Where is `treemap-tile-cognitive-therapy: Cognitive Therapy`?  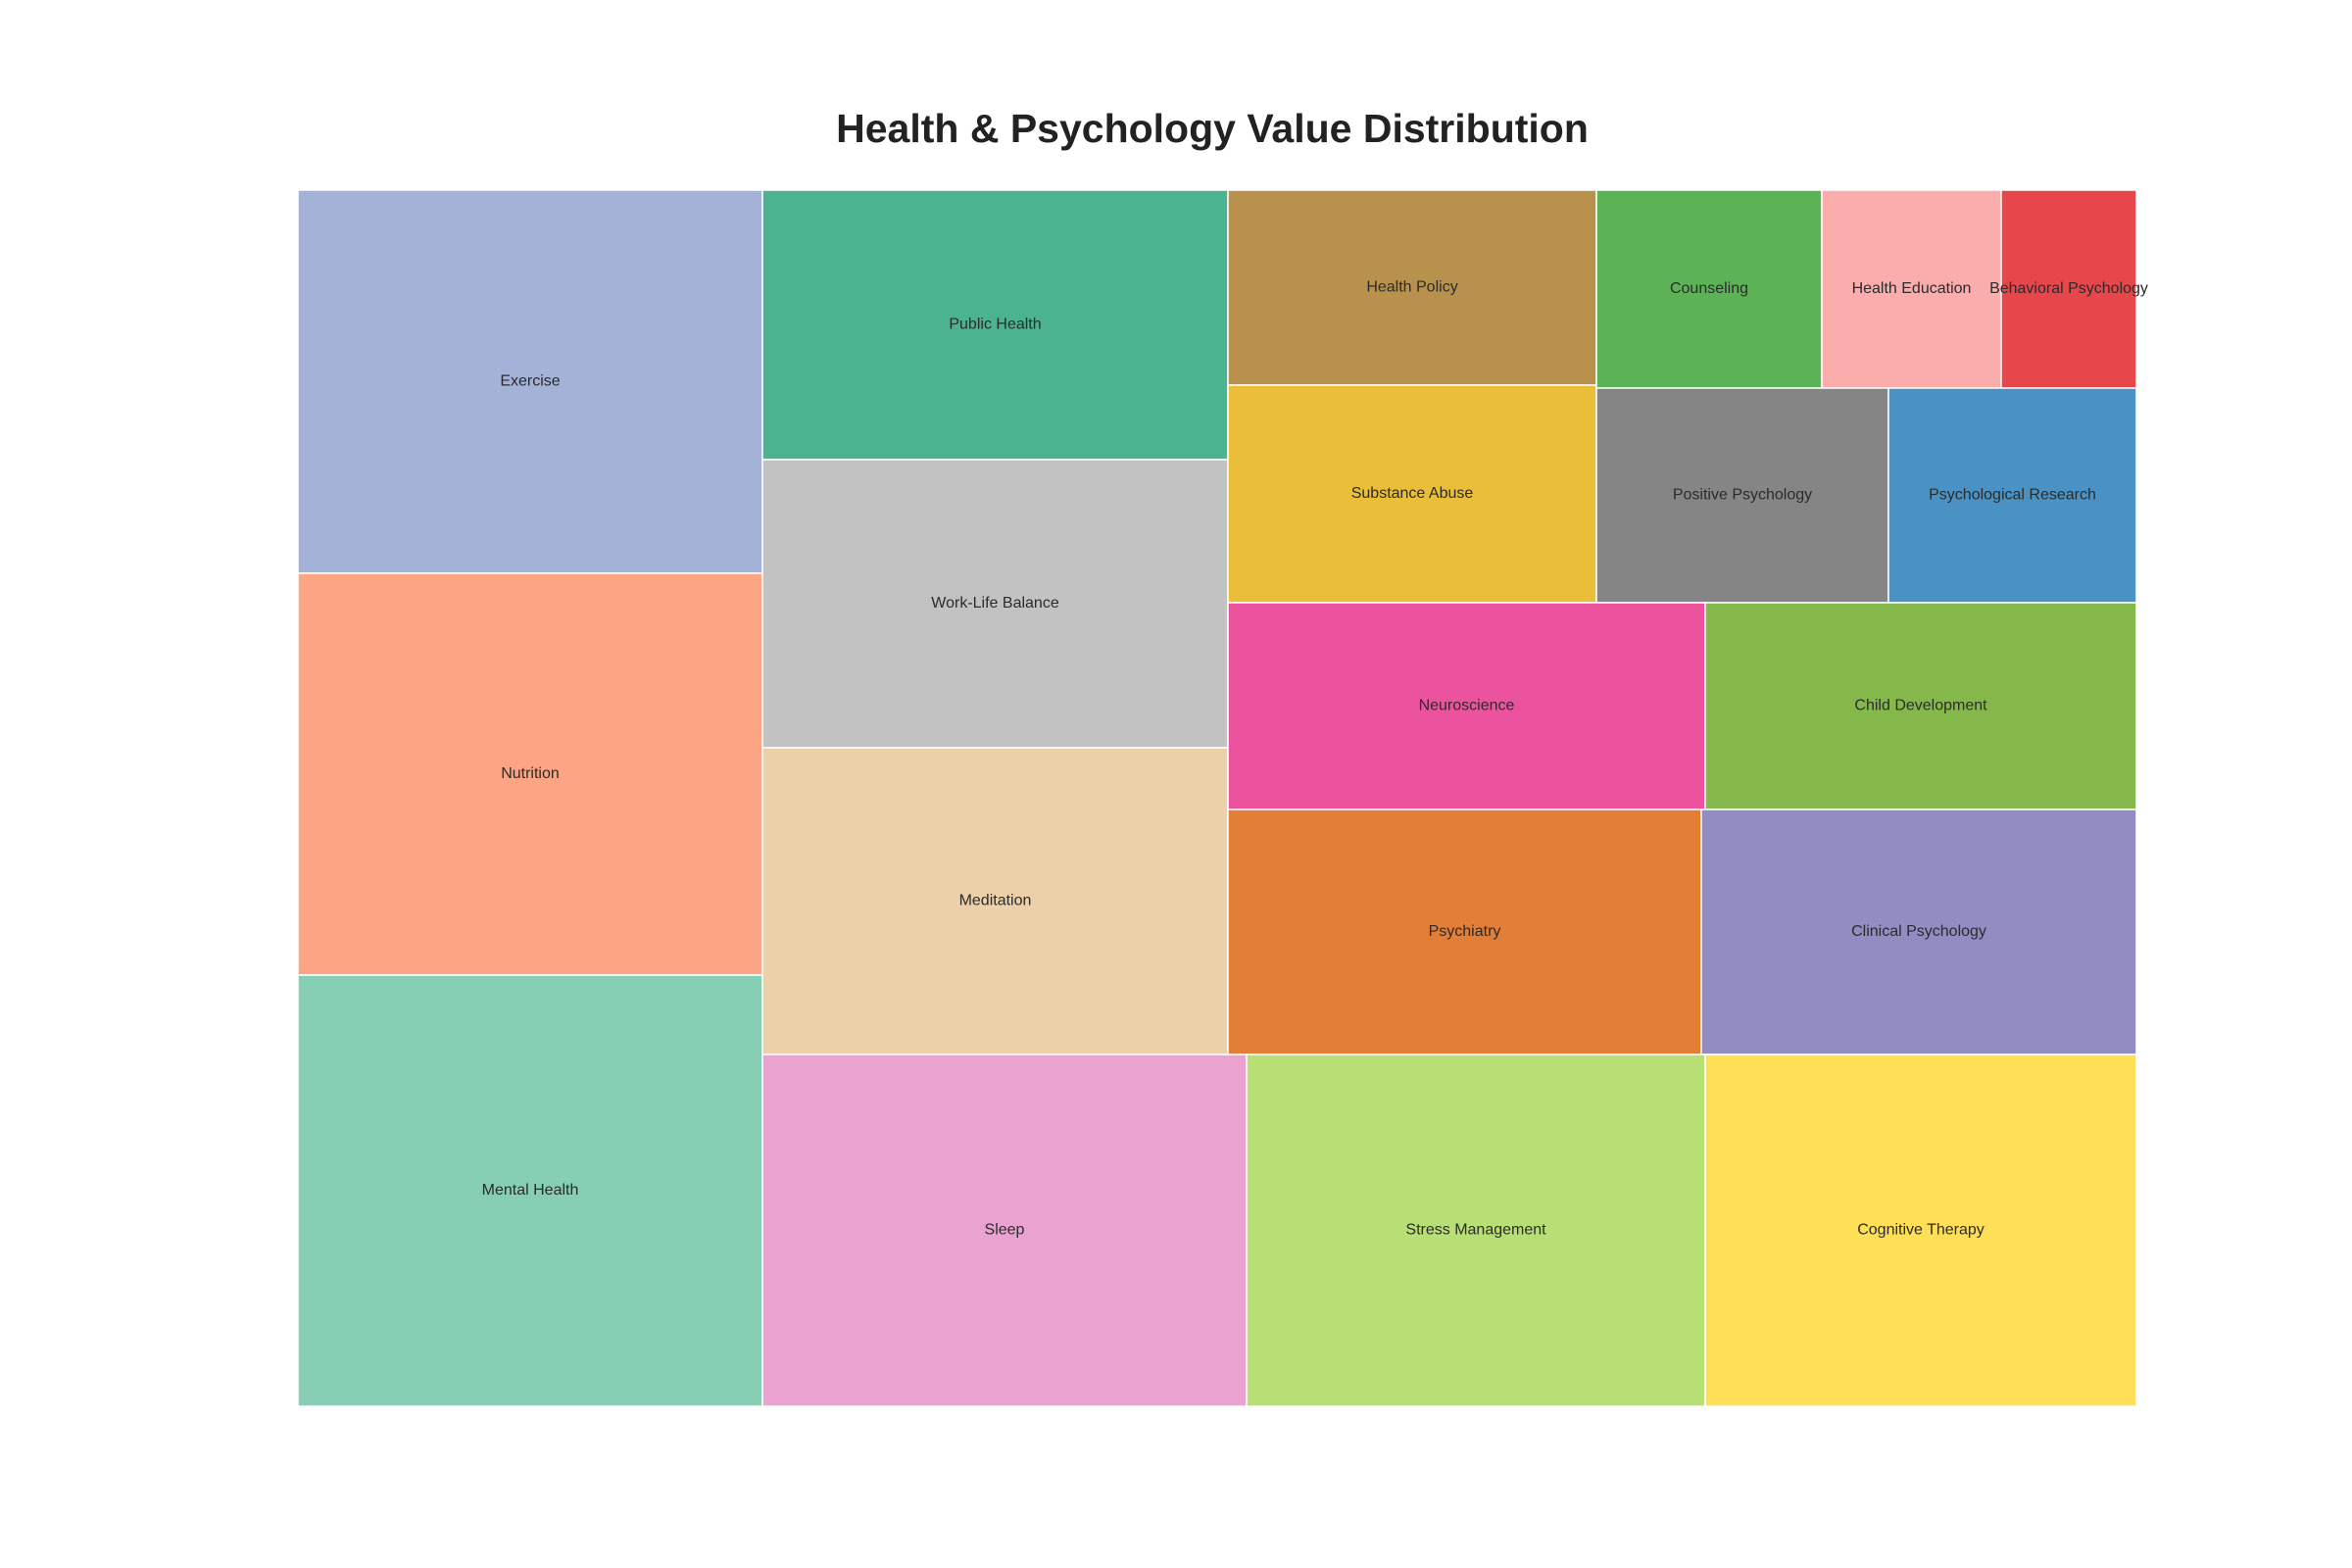 treemap-tile-cognitive-therapy: Cognitive Therapy is located at coordinates (1920, 1230).